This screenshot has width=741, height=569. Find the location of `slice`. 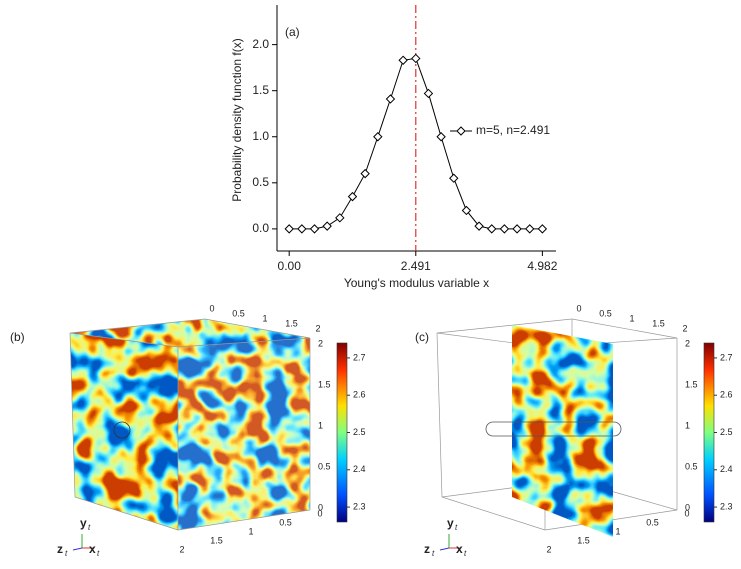

slice is located at coordinates (562, 431).